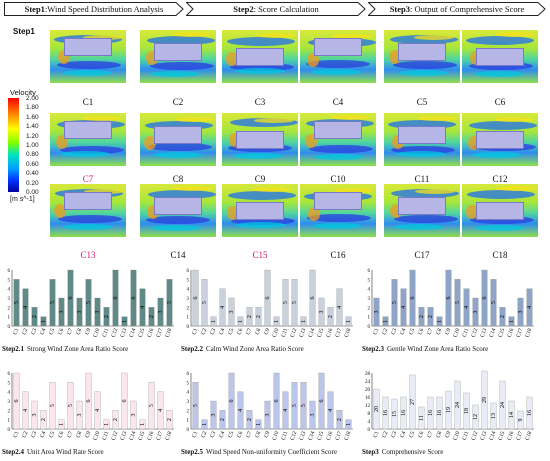  I want to click on y-tick-label: 4, so click(188, 290).